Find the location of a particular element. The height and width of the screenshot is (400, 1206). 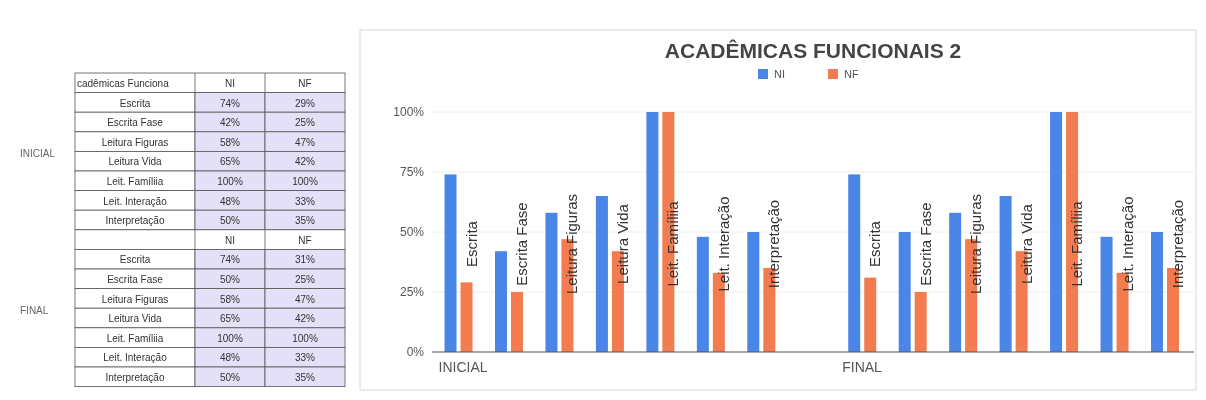

data-label: 29% is located at coordinates (305, 103).